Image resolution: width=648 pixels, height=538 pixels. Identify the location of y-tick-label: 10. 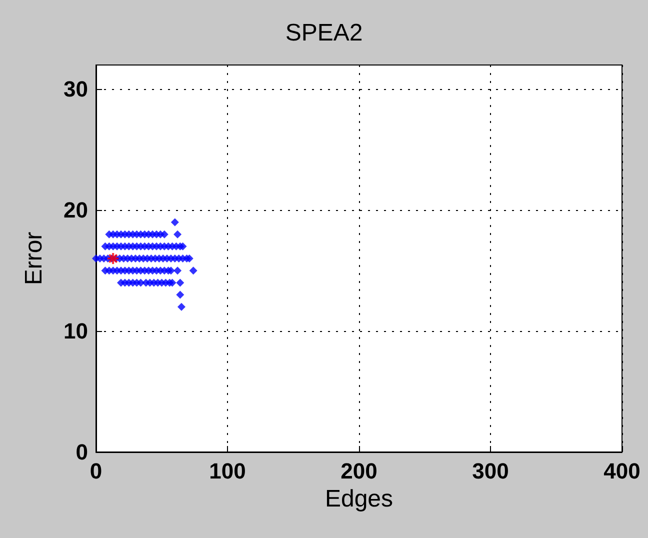
(76, 331).